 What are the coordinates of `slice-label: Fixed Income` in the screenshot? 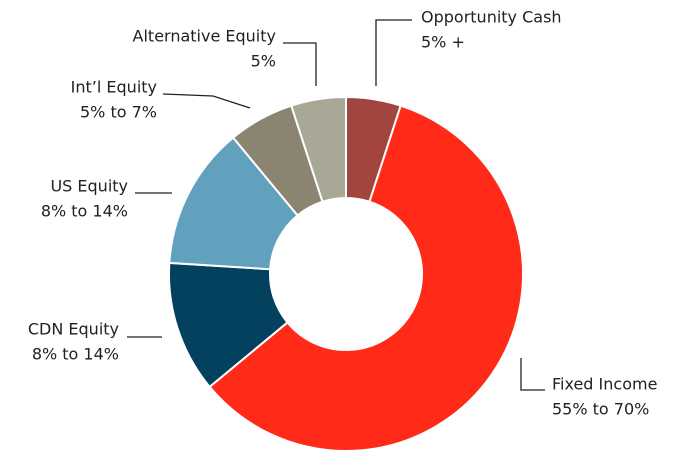 It's located at (604, 384).